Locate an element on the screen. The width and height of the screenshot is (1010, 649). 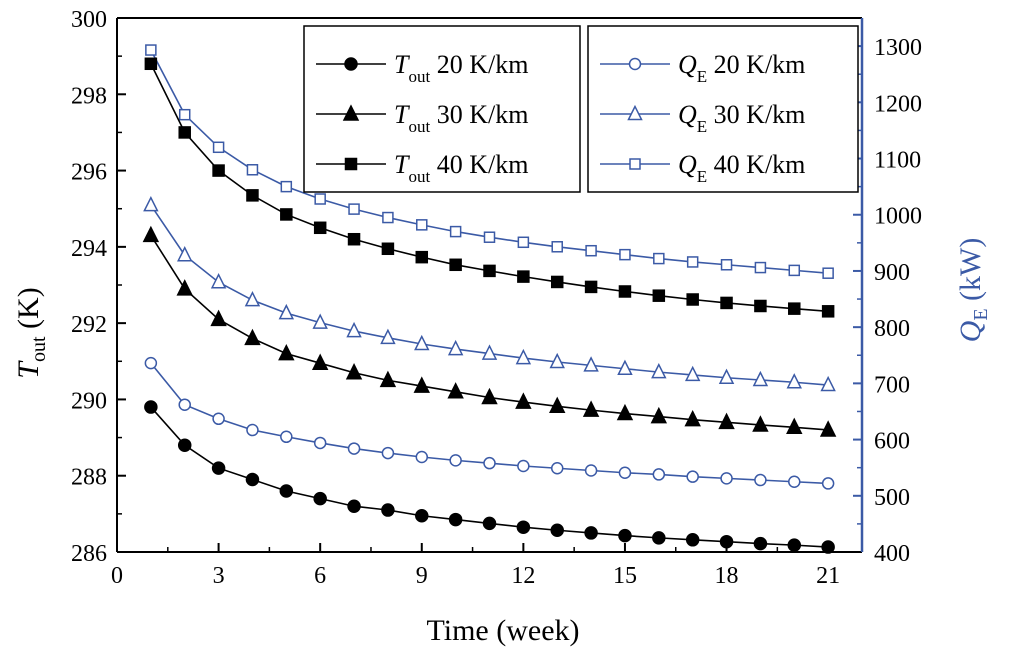
y-left-axis-title: Tout (K) is located at coordinates (31, 332).